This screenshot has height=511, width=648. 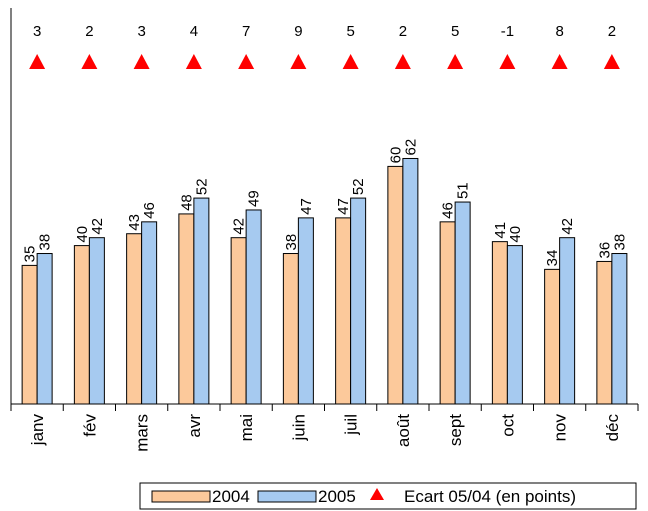 I want to click on bar-2005-oct, so click(x=514, y=325).